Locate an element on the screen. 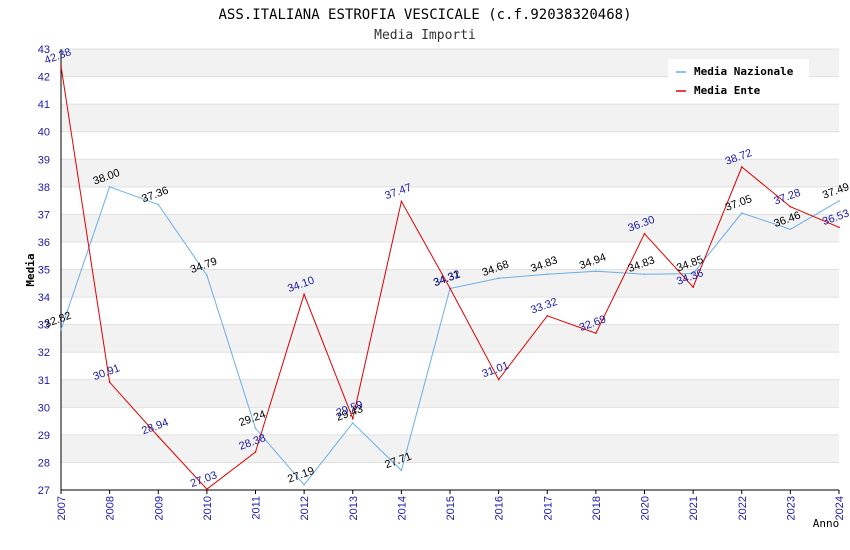 The width and height of the screenshot is (850, 550). x-tick-label: 2017 is located at coordinates (548, 508).